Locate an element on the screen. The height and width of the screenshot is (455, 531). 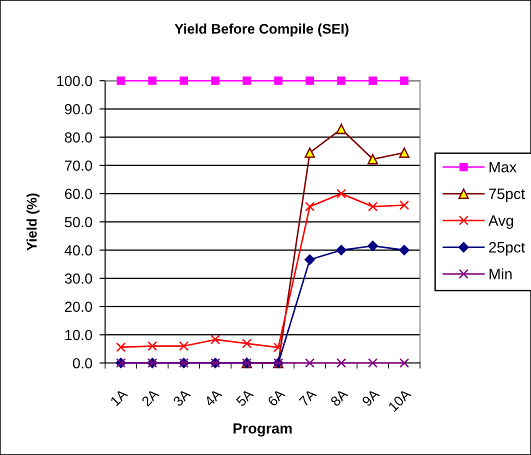
y-tick-label: 0.0 is located at coordinates (82, 363).